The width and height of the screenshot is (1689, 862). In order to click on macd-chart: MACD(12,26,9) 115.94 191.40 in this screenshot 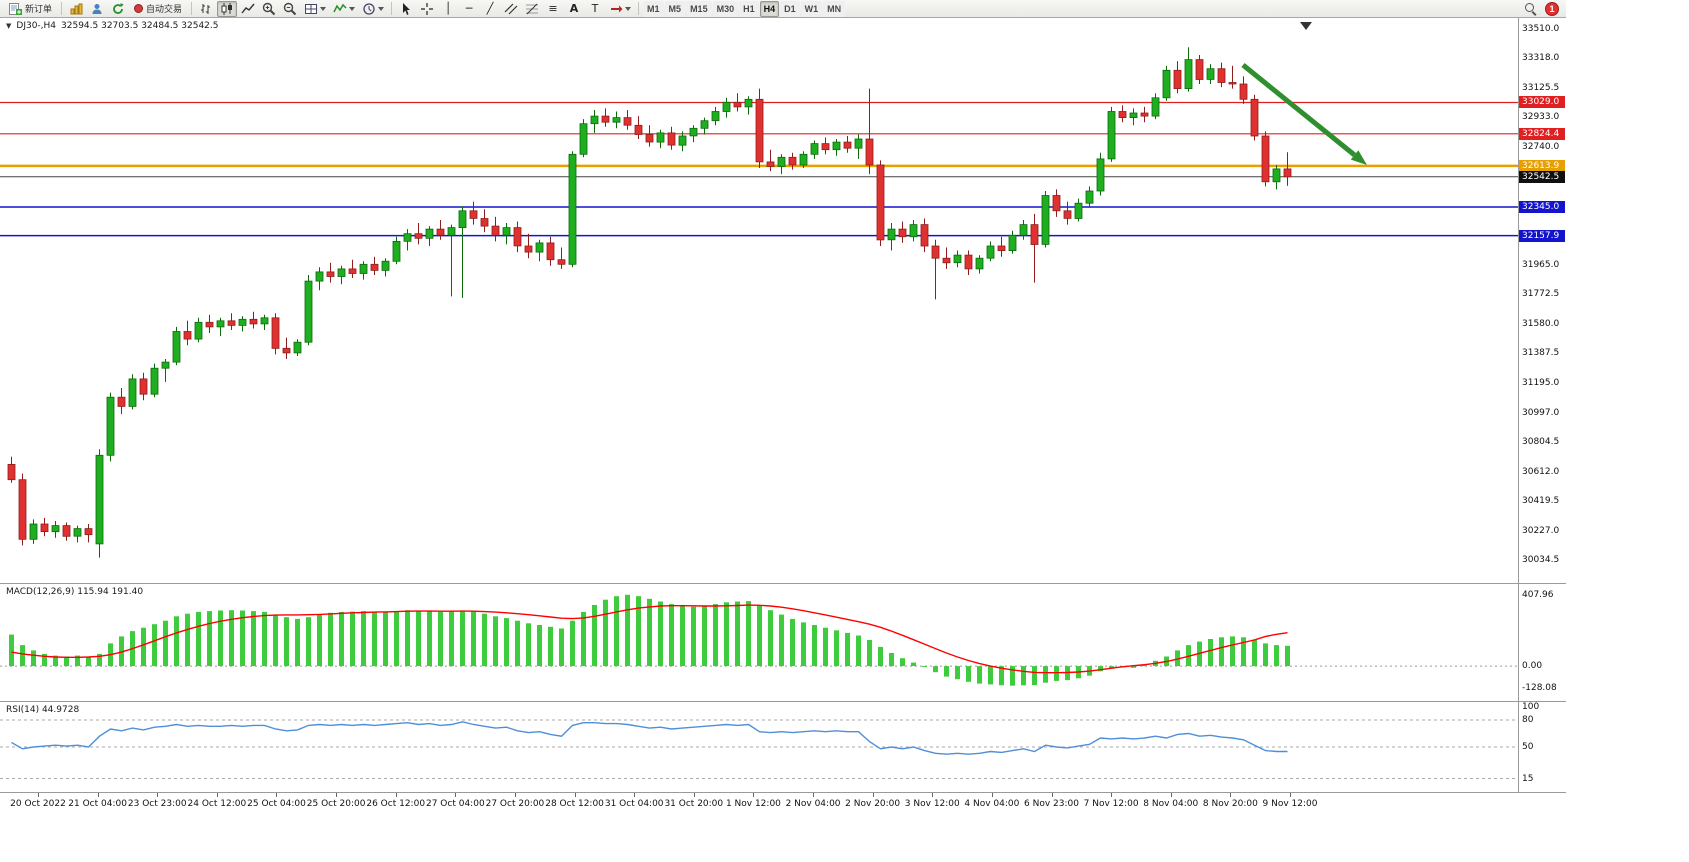, I will do `click(759, 642)`.